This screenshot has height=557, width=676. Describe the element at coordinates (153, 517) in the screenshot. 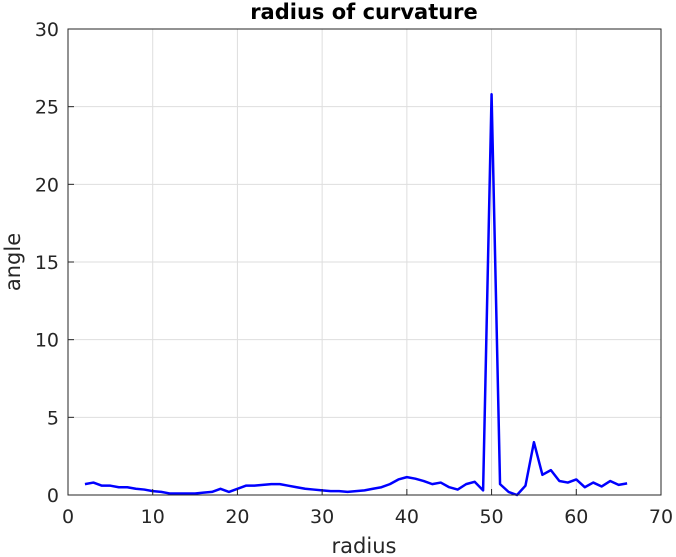

I see `x-tick-label: 10` at that location.